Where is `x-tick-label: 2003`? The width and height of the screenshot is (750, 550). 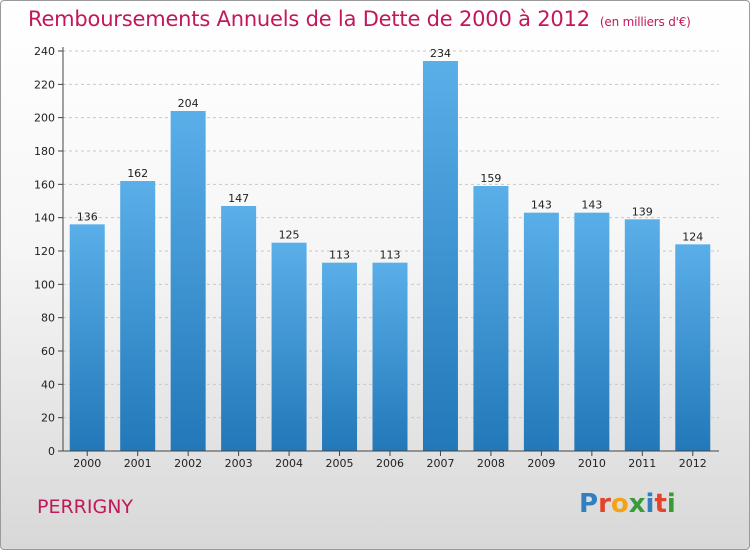
x-tick-label: 2003 is located at coordinates (239, 463).